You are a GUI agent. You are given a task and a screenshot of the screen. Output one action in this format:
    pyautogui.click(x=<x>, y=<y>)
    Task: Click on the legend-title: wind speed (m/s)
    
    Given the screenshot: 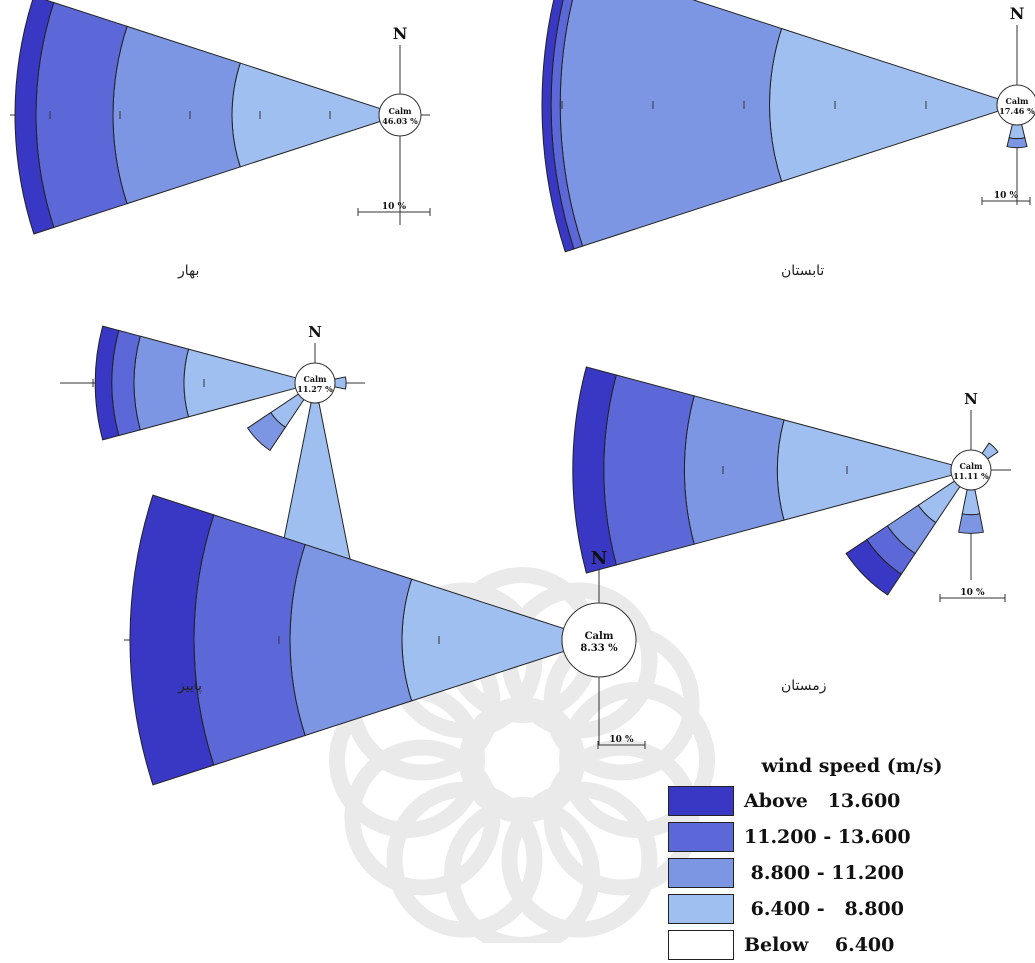 What is the action you would take?
    pyautogui.click(x=852, y=766)
    